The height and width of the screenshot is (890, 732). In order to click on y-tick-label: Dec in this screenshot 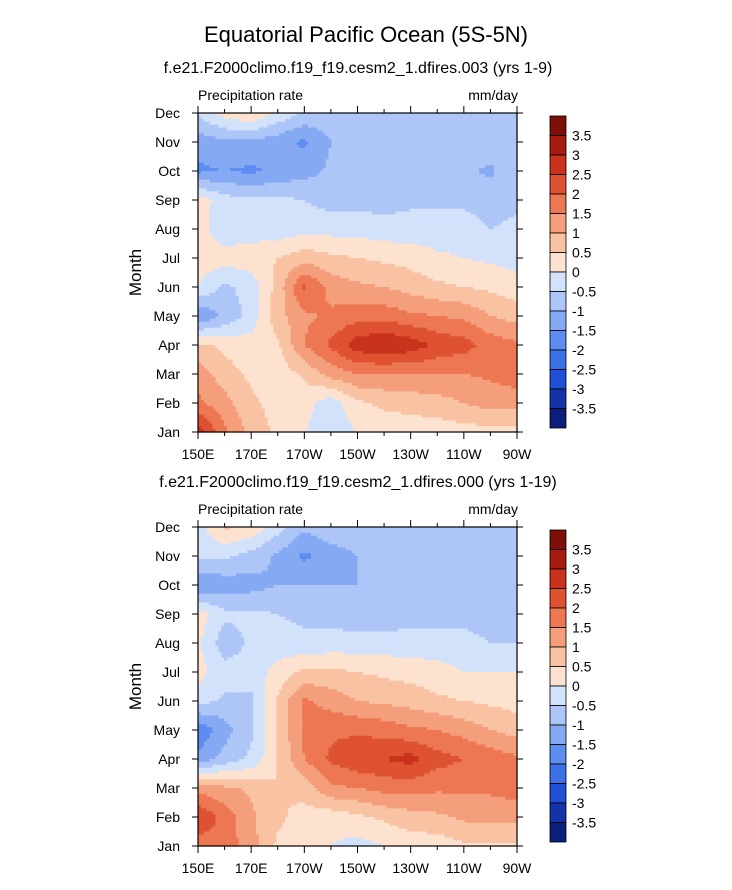, I will do `click(167, 113)`.